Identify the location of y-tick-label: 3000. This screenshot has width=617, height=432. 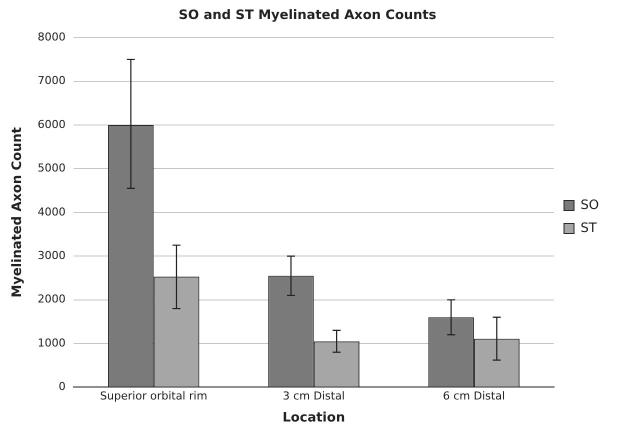
(52, 255).